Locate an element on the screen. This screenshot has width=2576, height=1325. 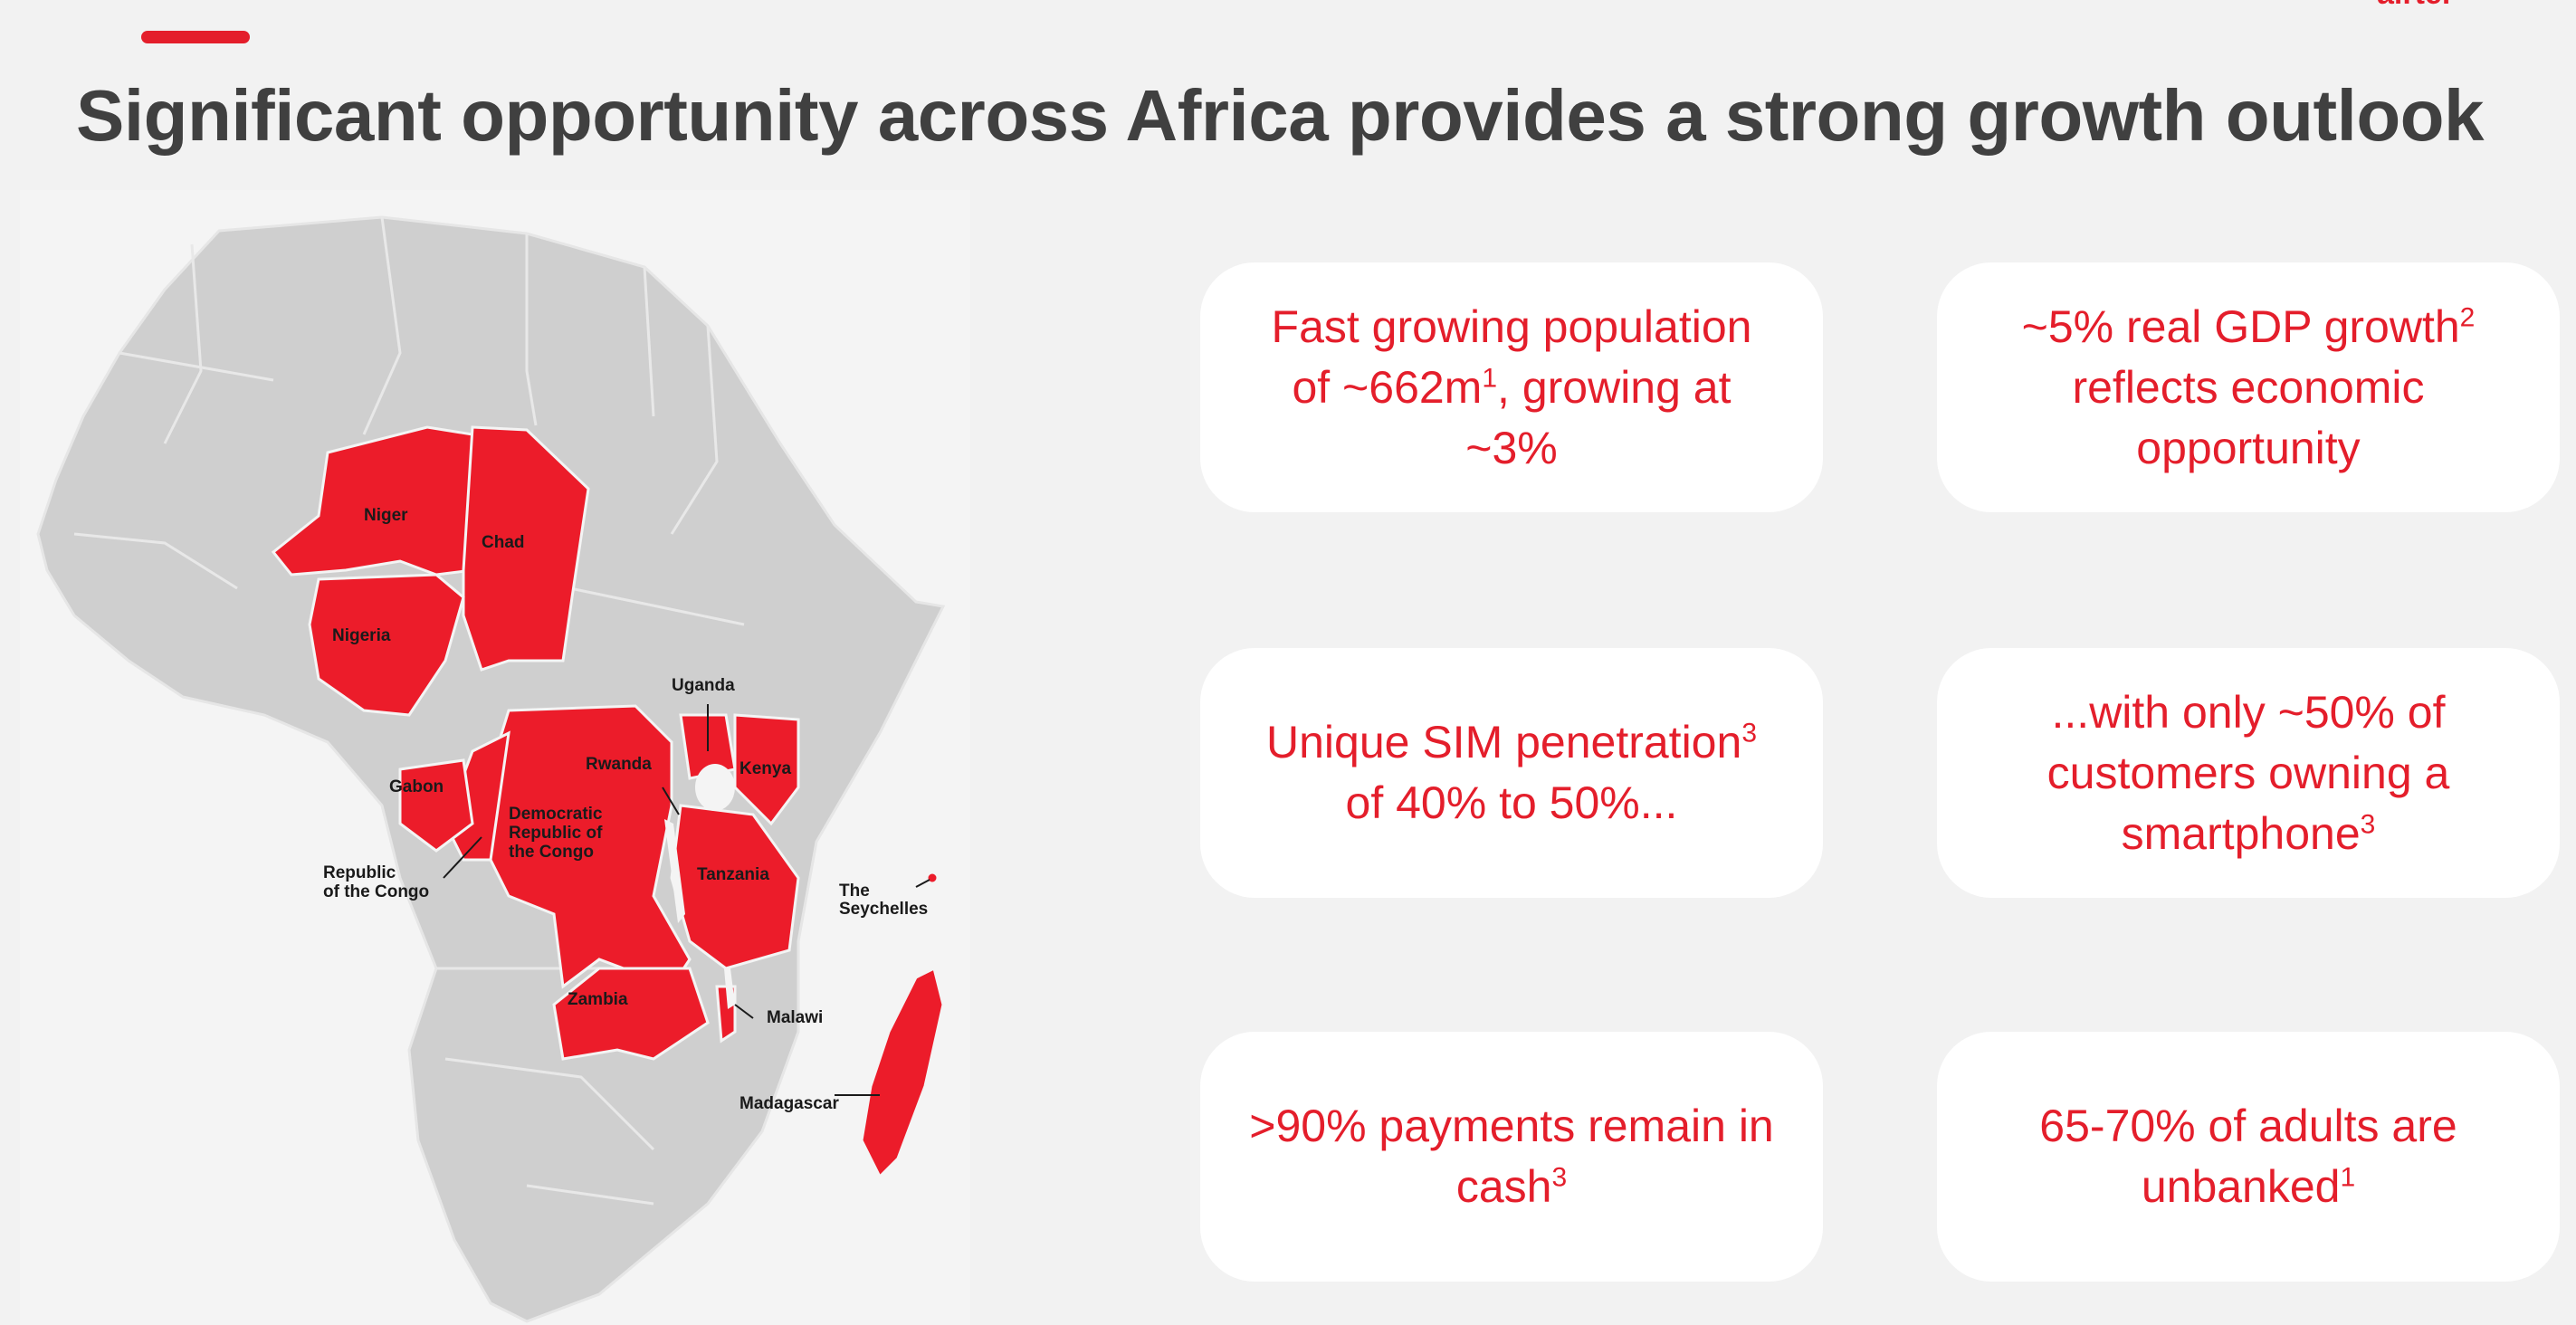
map-label-gabon: Gabon is located at coordinates (417, 787).